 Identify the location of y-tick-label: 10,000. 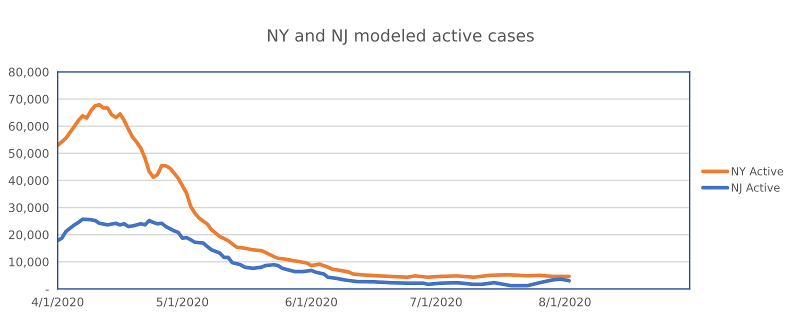
(29, 263).